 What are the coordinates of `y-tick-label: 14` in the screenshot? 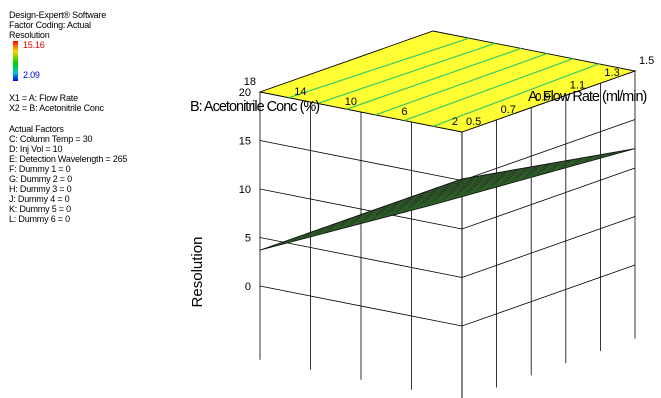 It's located at (300, 92).